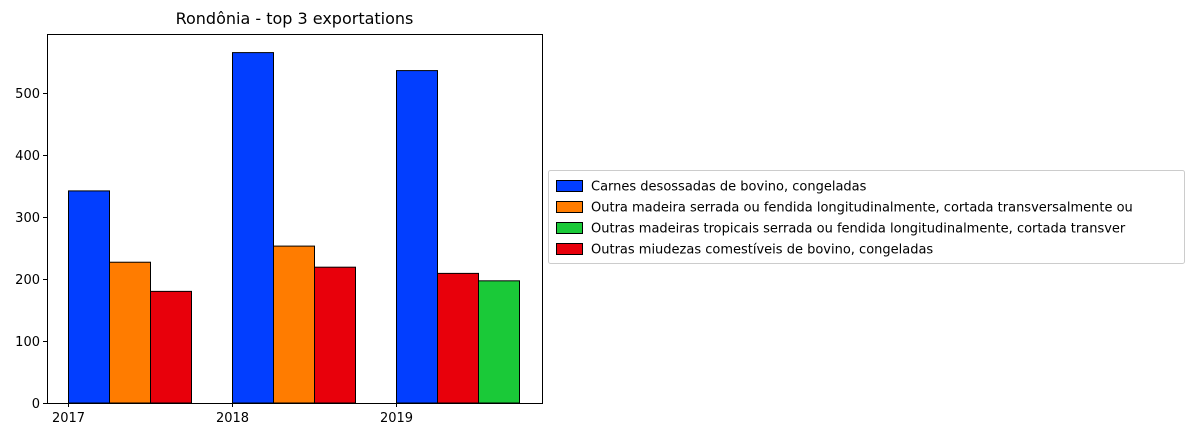 The height and width of the screenshot is (436, 1193). Describe the element at coordinates (295, 18) in the screenshot. I see `chart-title: Rondônia - top 3 exportations` at that location.